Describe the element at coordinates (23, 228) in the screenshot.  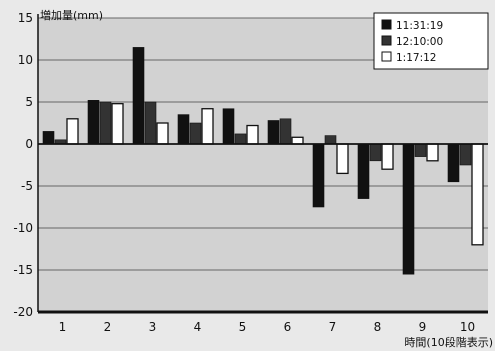
I see `y-tick-label: -10` at that location.